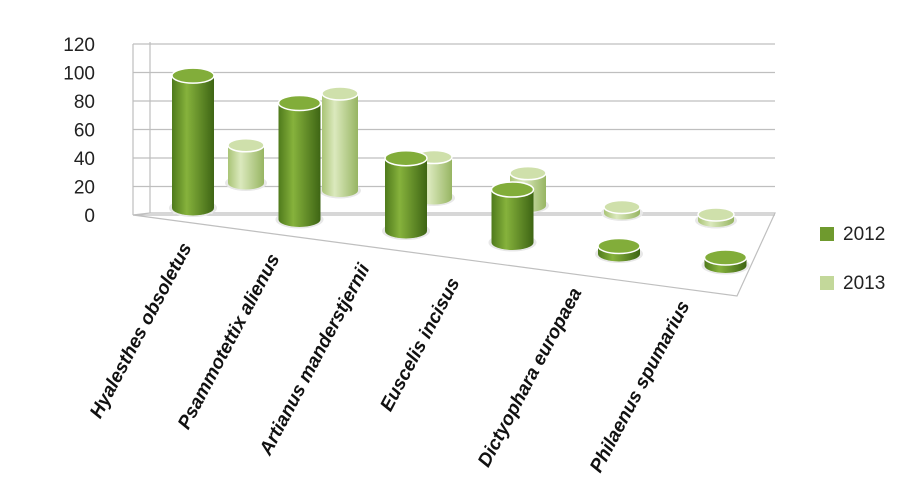 This screenshot has width=899, height=477. I want to click on legend-swatch-2012, so click(827, 234).